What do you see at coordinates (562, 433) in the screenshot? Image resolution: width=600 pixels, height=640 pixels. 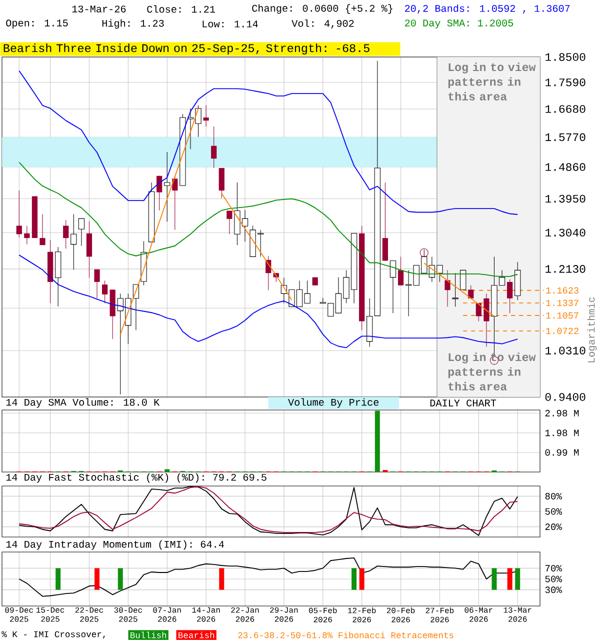 I see `y-tick-label: 1.98 M` at bounding box center [562, 433].